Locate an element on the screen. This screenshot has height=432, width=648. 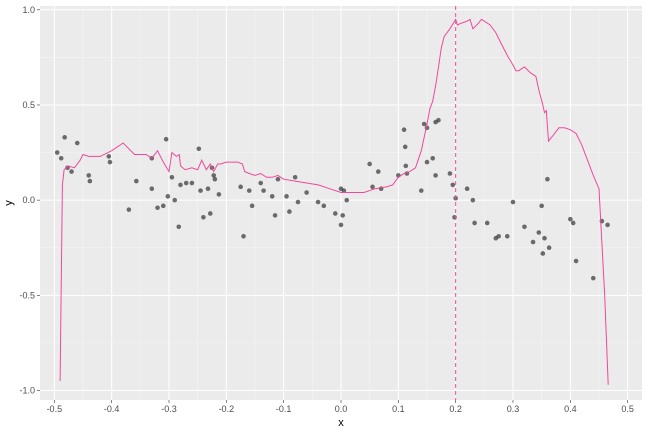
x-tick-label: 0.0 is located at coordinates (341, 409).